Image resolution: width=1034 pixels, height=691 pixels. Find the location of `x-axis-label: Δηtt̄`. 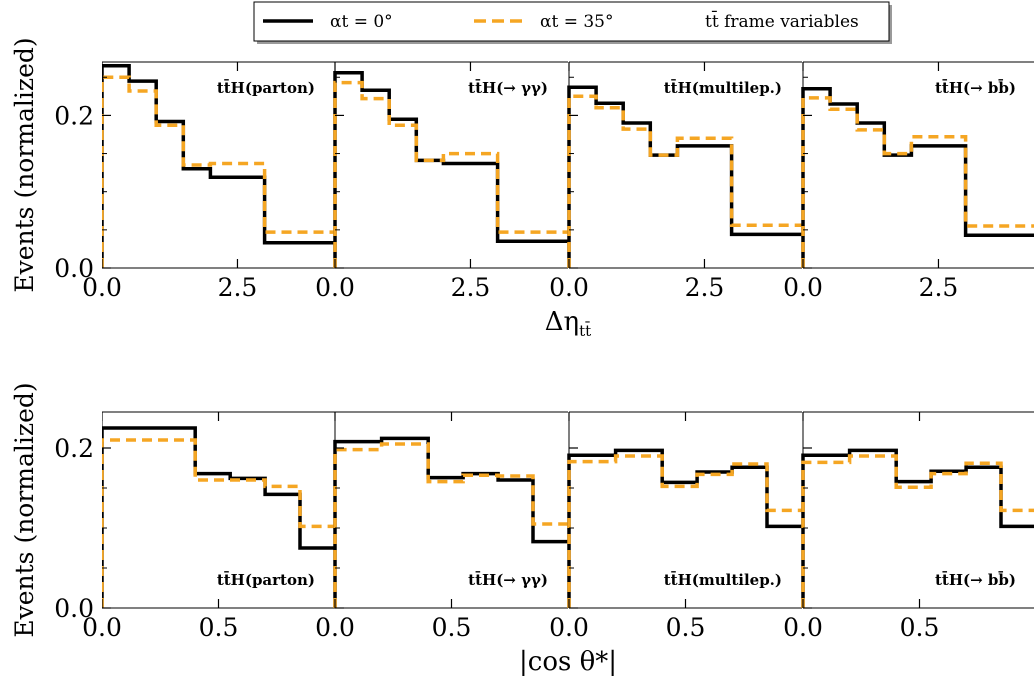

x-axis-label: Δηtt̄ is located at coordinates (568, 323).